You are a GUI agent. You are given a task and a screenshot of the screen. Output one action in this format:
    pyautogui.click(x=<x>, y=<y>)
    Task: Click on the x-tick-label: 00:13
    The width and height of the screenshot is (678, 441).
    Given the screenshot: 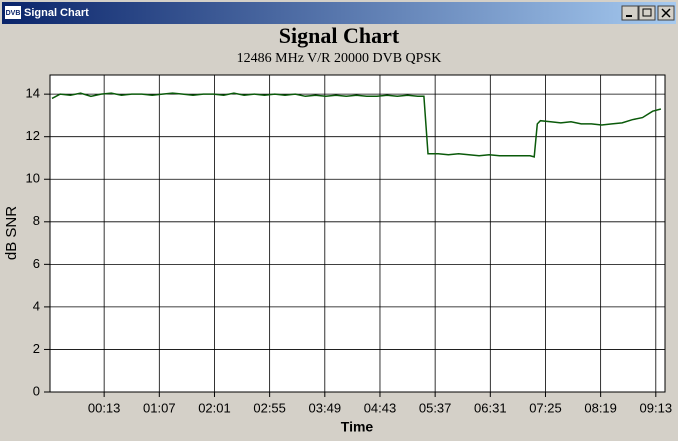 What is the action you would take?
    pyautogui.click(x=104, y=407)
    